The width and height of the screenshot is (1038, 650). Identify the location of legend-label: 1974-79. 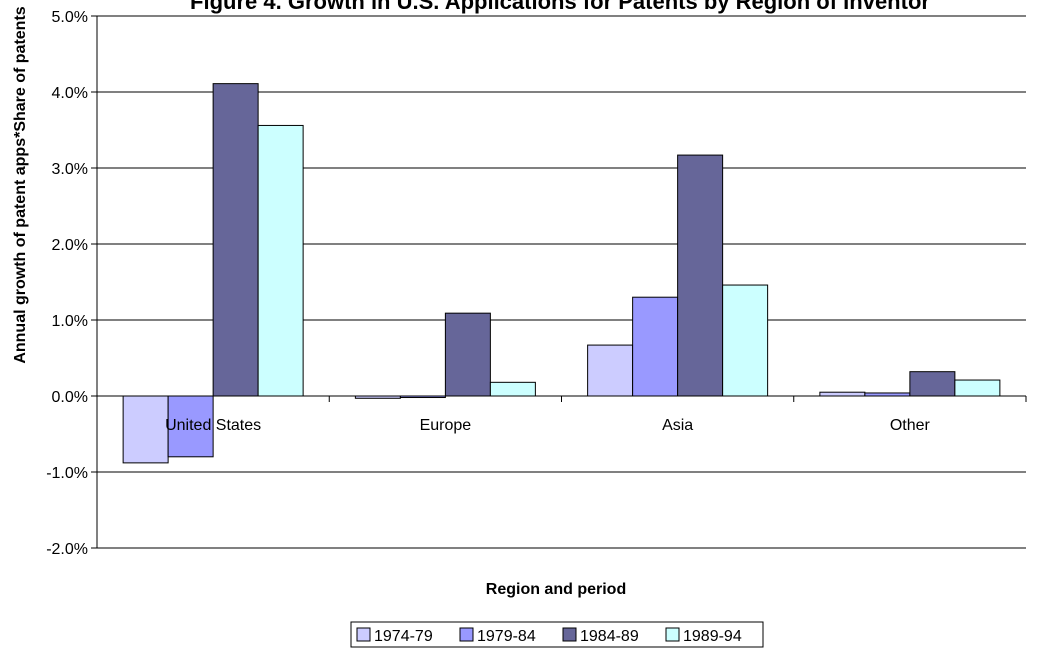
(403, 636).